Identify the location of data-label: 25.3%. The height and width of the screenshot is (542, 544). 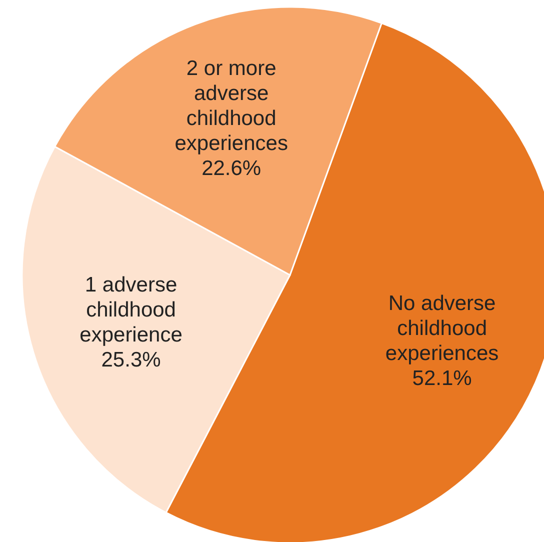
(131, 360).